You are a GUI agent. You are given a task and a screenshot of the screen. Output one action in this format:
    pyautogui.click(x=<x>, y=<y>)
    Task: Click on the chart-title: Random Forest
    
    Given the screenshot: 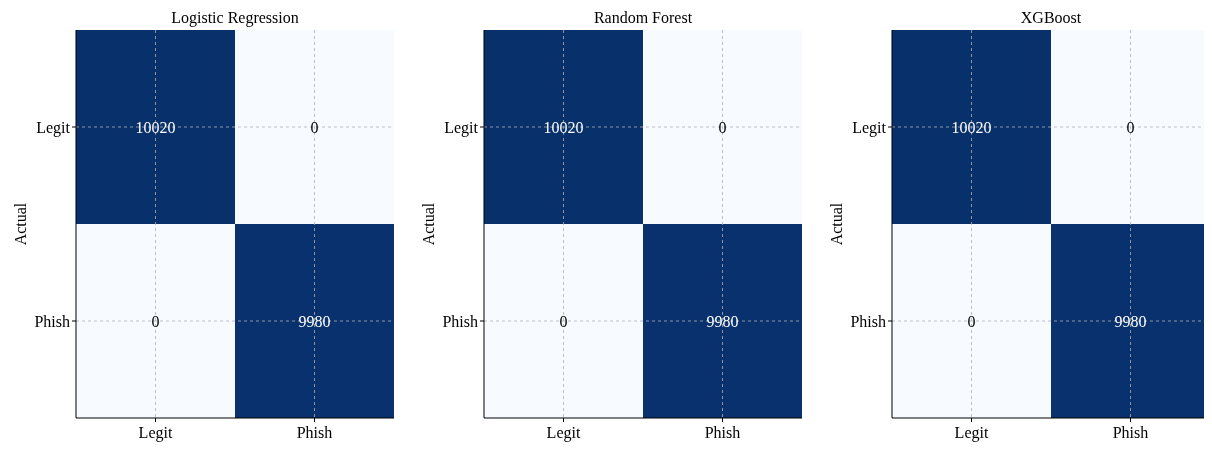 What is the action you would take?
    pyautogui.click(x=643, y=17)
    